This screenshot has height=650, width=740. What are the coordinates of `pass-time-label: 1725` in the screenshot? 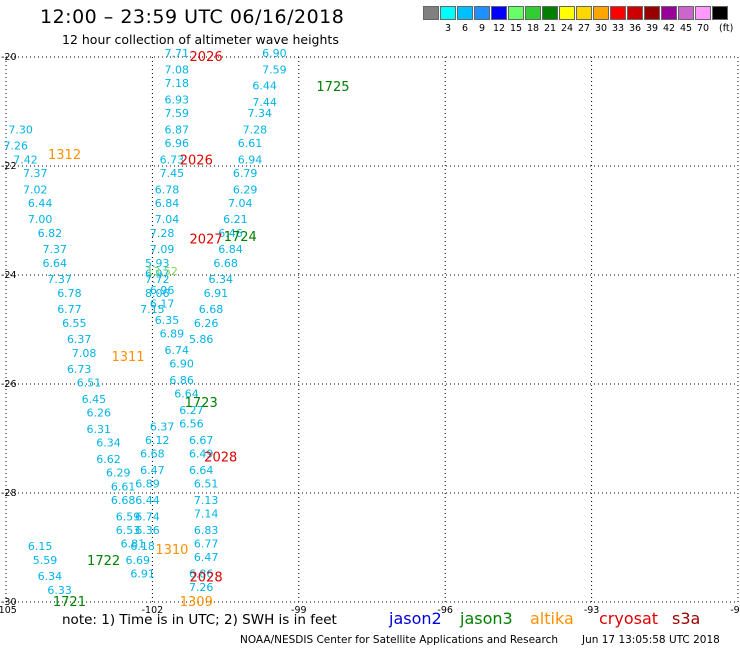 It's located at (332, 87).